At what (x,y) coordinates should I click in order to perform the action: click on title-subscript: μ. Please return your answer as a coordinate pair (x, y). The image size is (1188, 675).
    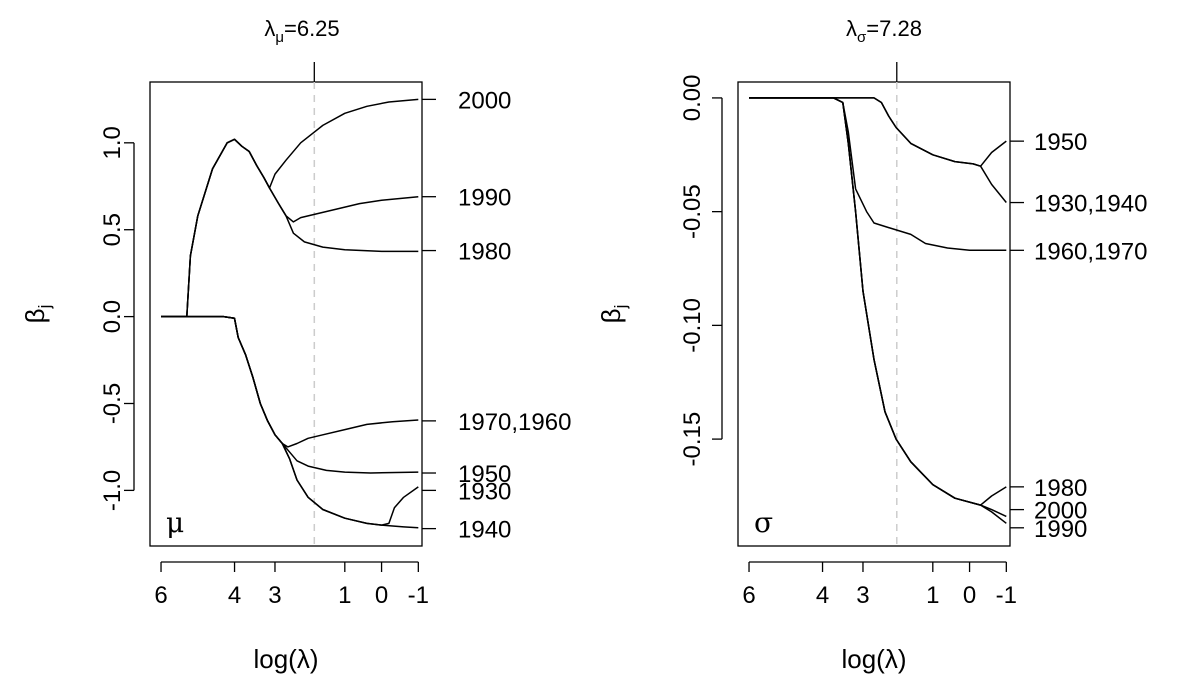
    Looking at the image, I should click on (279, 37).